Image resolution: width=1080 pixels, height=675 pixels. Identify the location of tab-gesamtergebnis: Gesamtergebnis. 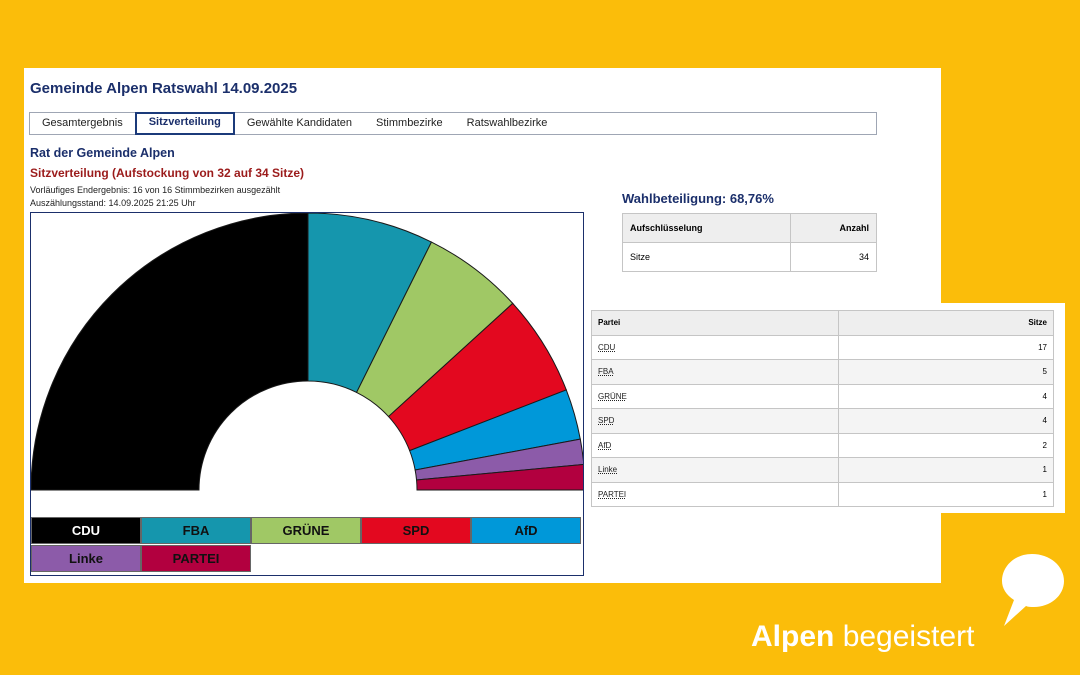
(82, 123).